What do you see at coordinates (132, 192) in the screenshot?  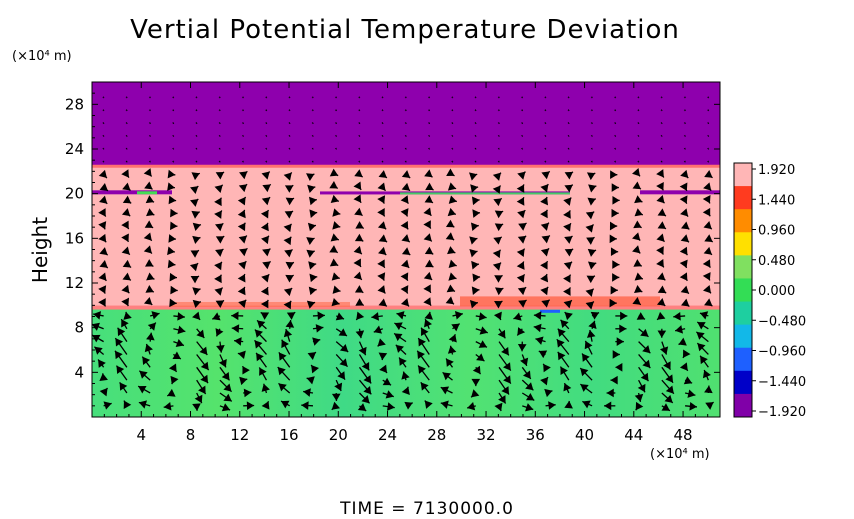 I see `mid-level-band-left` at bounding box center [132, 192].